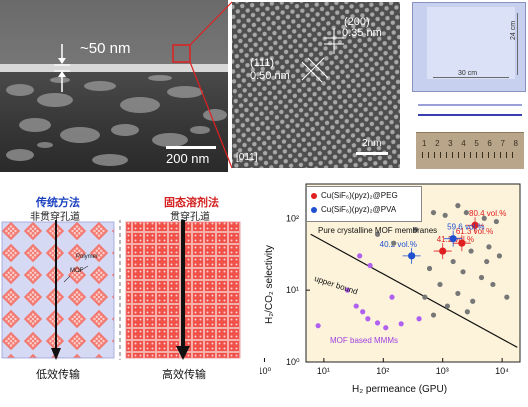 Image resolution: width=528 pixels, height=407 pixels. I want to click on tem-zone-axis: [011], so click(247, 157).